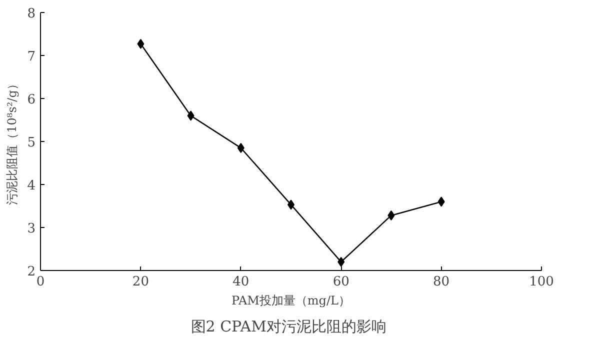  What do you see at coordinates (31, 186) in the screenshot?
I see `y-tick-label: 4` at bounding box center [31, 186].